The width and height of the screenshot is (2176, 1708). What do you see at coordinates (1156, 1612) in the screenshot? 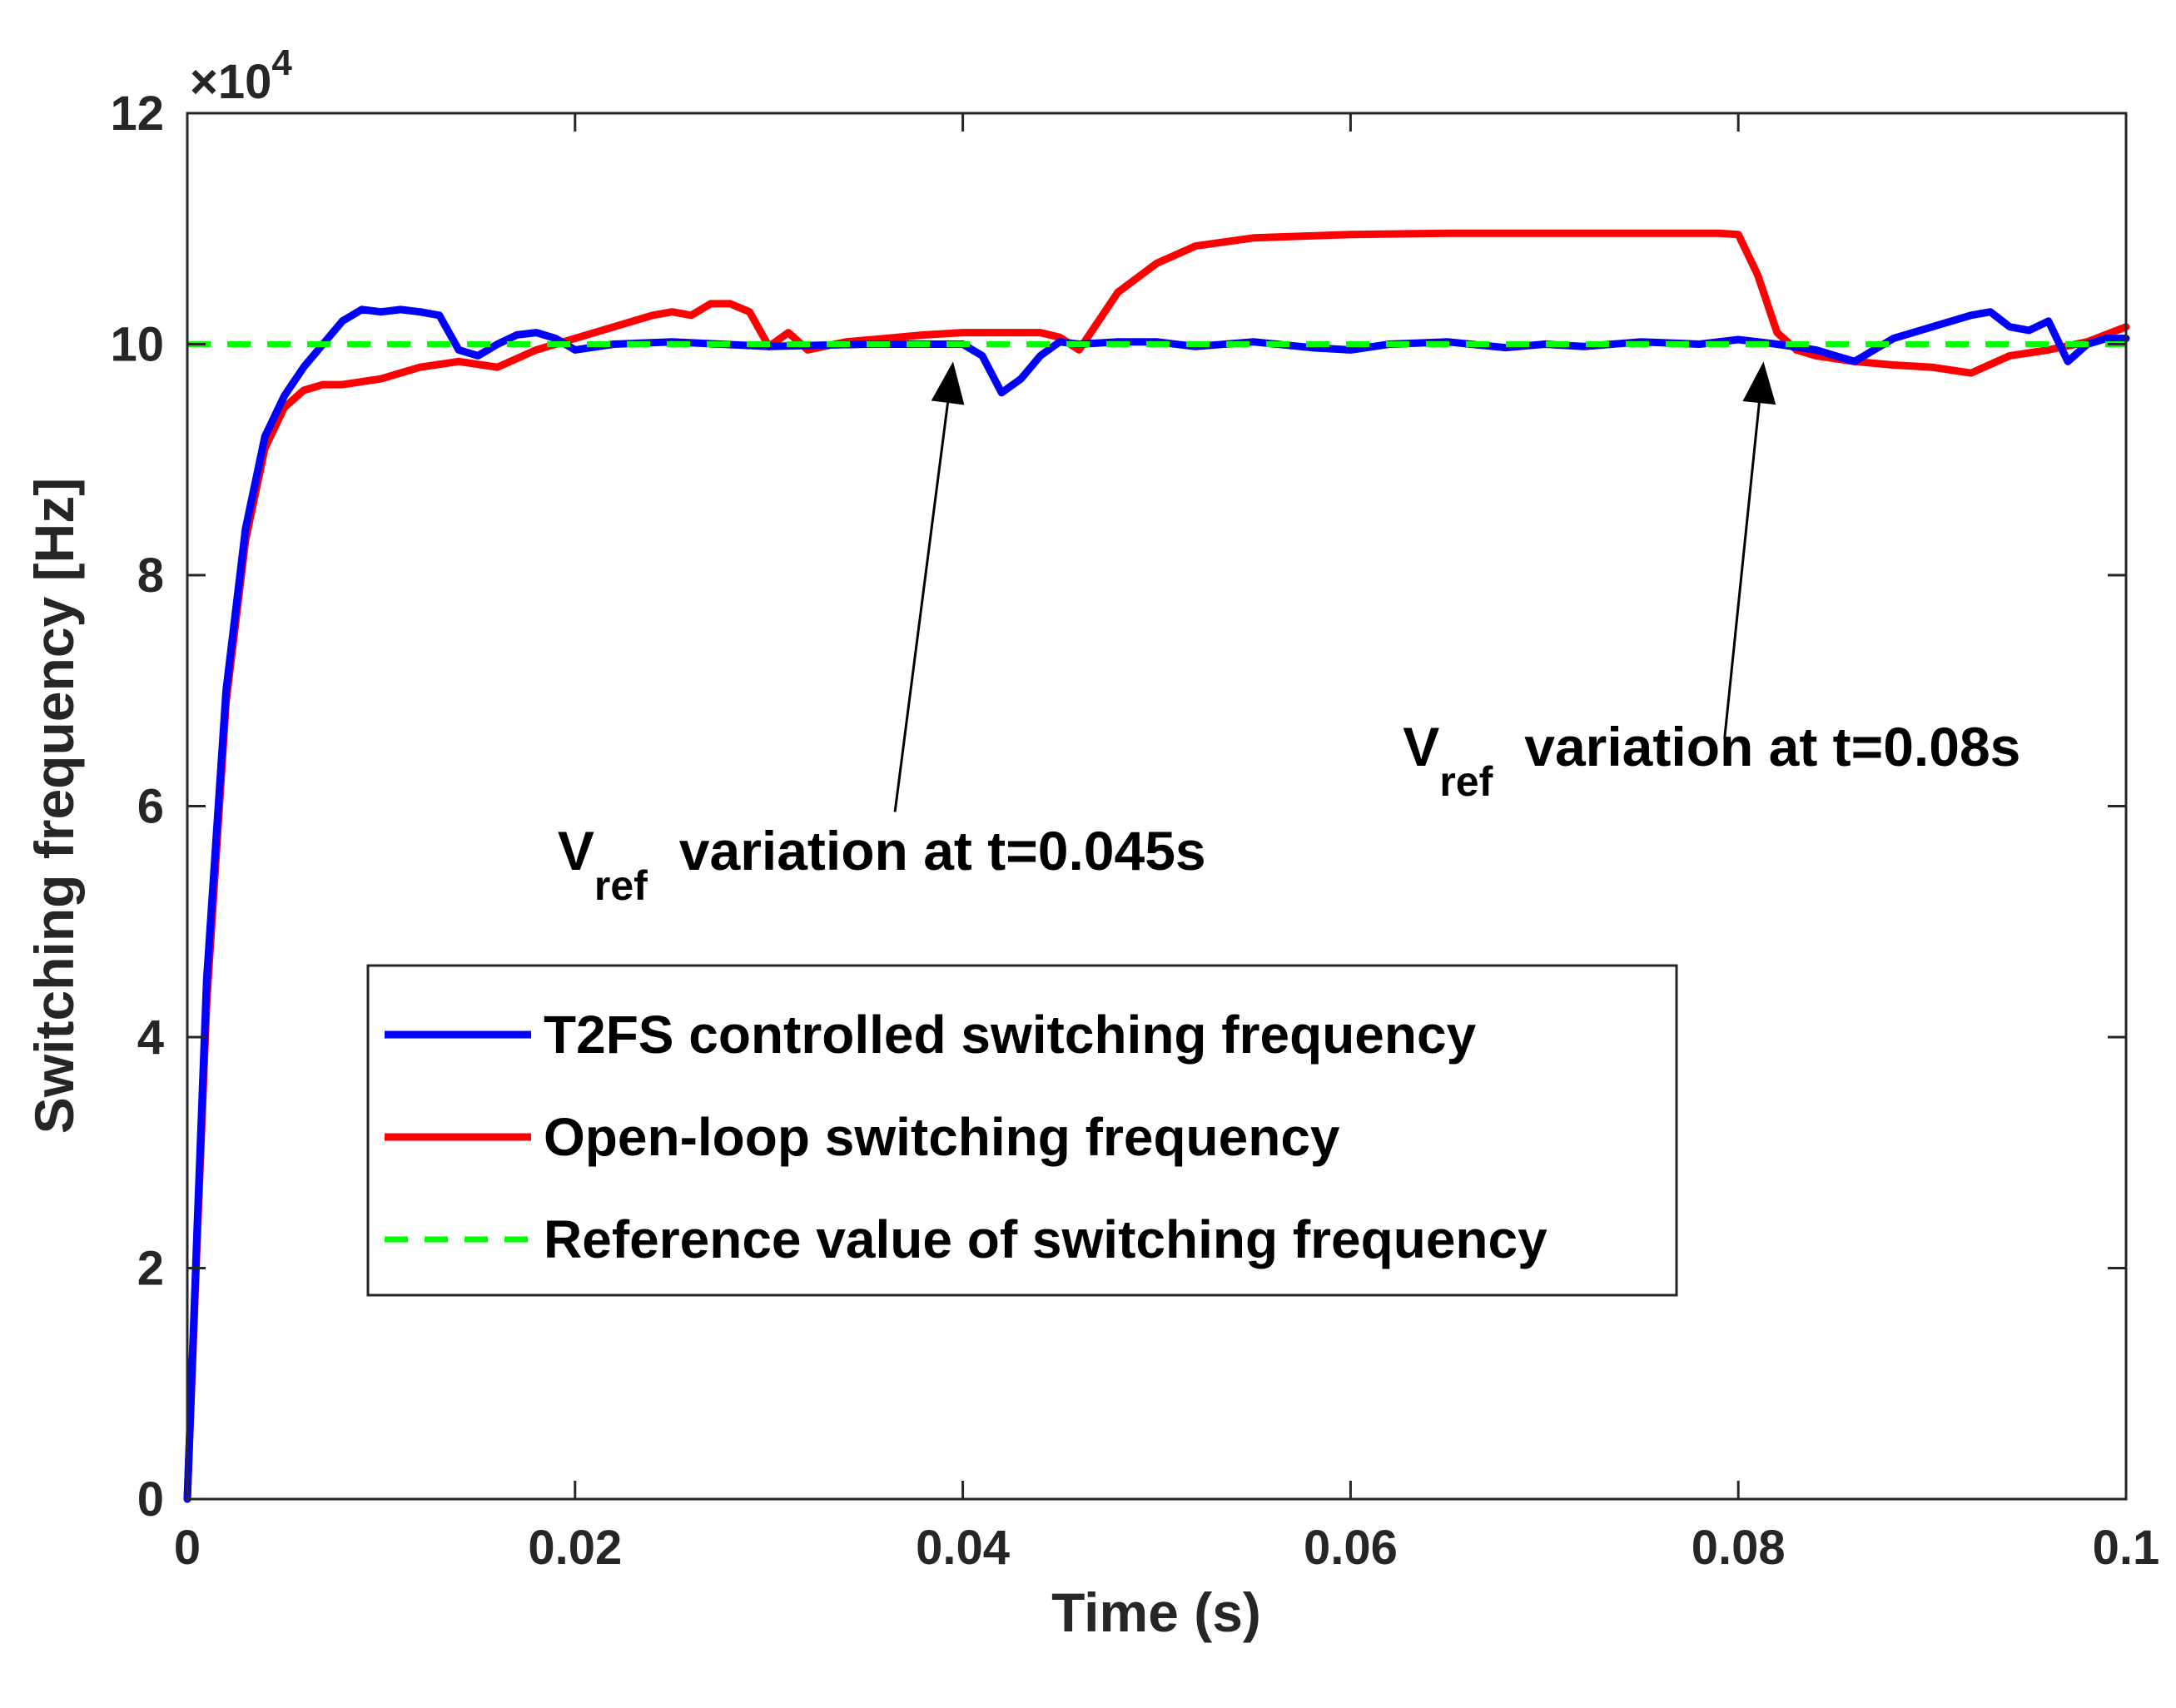
I see `x-axis-label: Time (s)` at bounding box center [1156, 1612].